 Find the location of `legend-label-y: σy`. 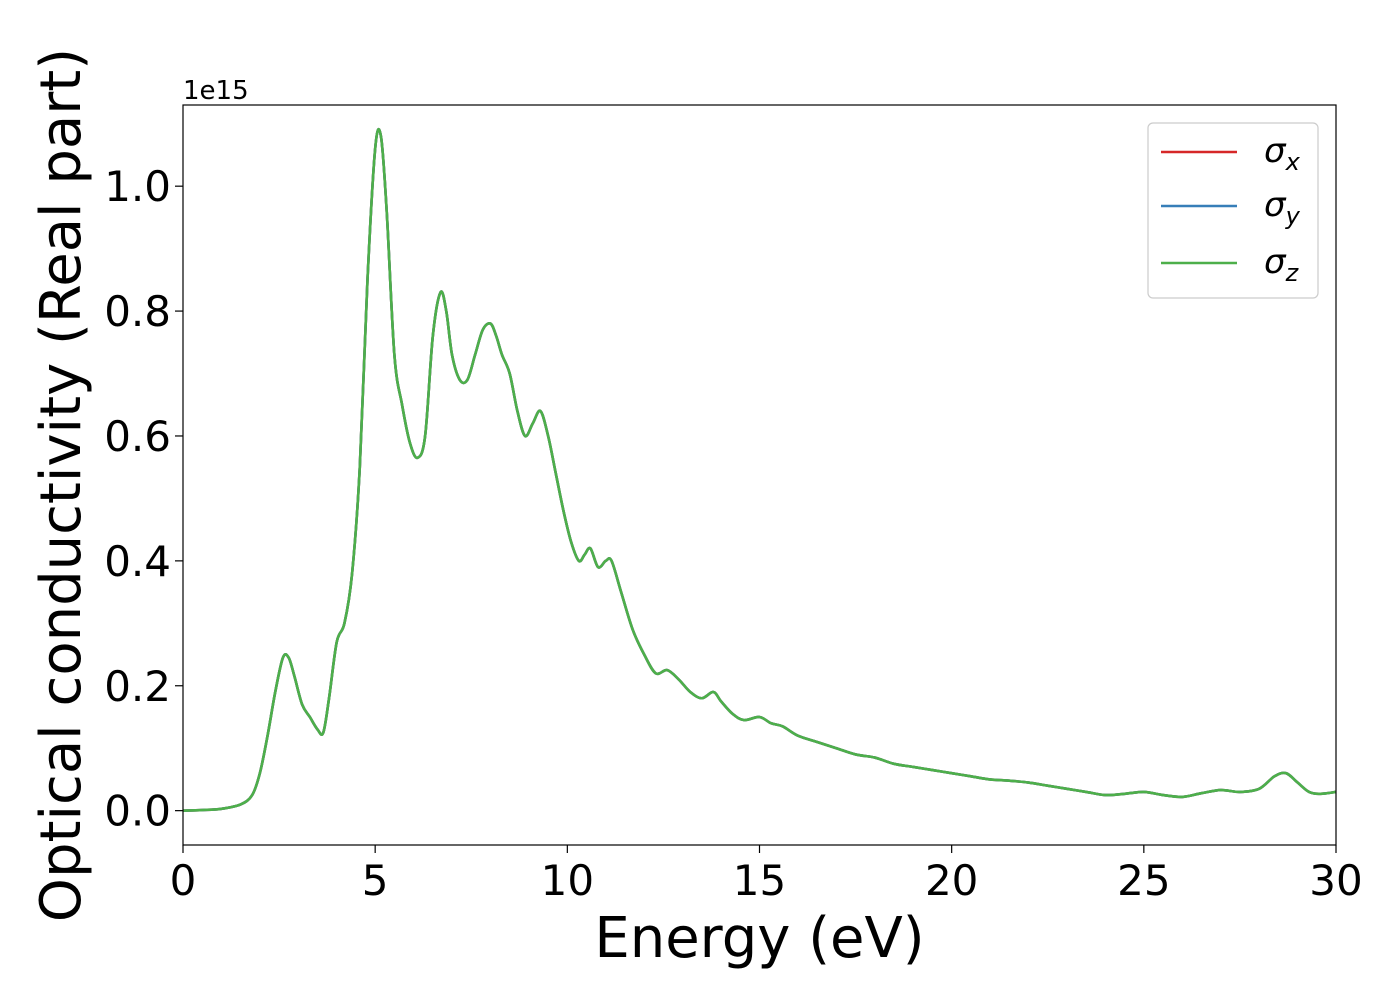

legend-label-y: σy is located at coordinates (1282, 207).